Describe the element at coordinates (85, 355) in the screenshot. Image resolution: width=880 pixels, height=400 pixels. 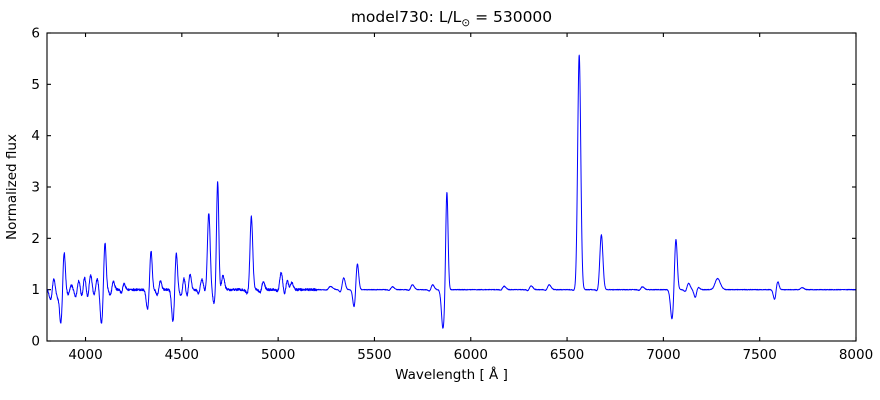
I see `x-tick-label: 4000` at that location.